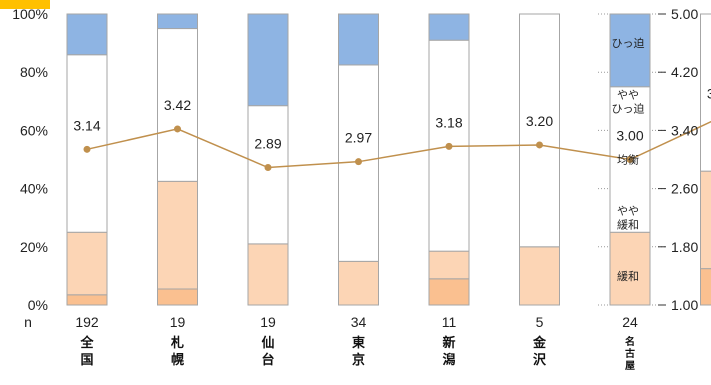 The height and width of the screenshot is (385, 711). I want to click on right-tick-label: 4.20, so click(684, 72).